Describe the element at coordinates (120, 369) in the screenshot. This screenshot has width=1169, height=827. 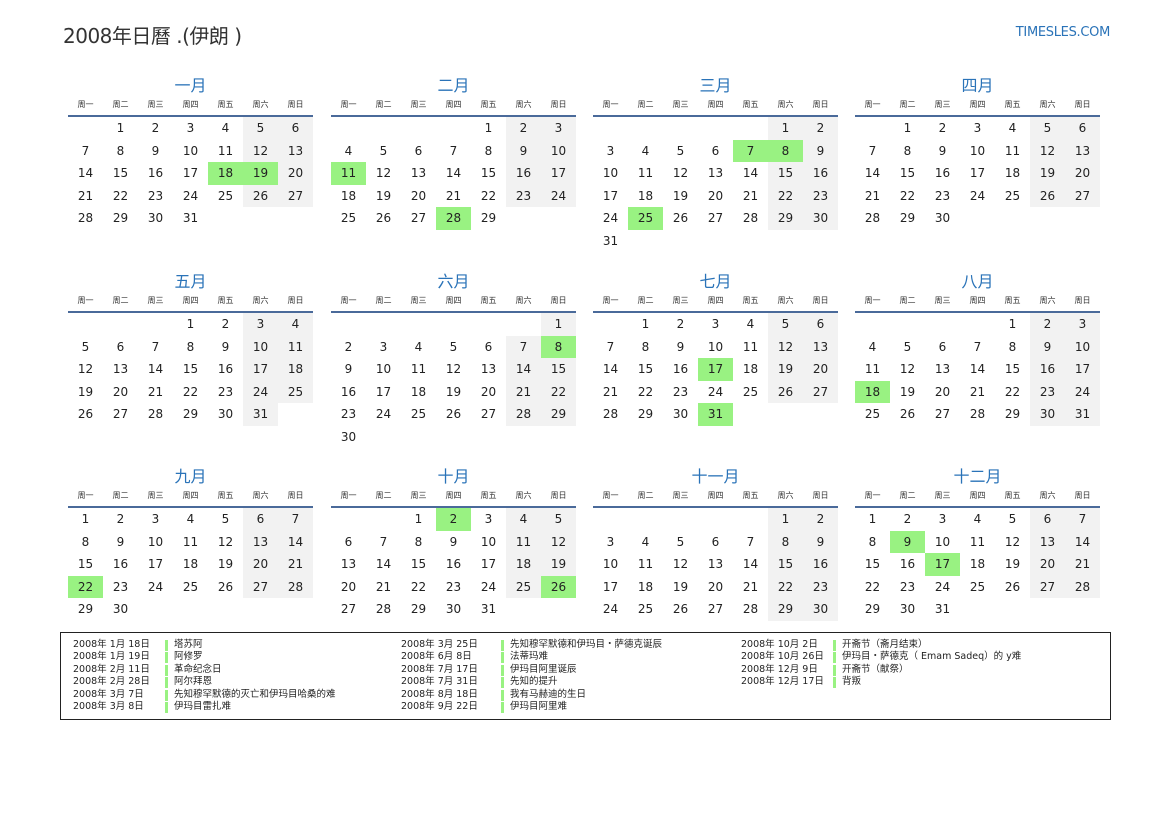
I see `day-cell: 13` at that location.